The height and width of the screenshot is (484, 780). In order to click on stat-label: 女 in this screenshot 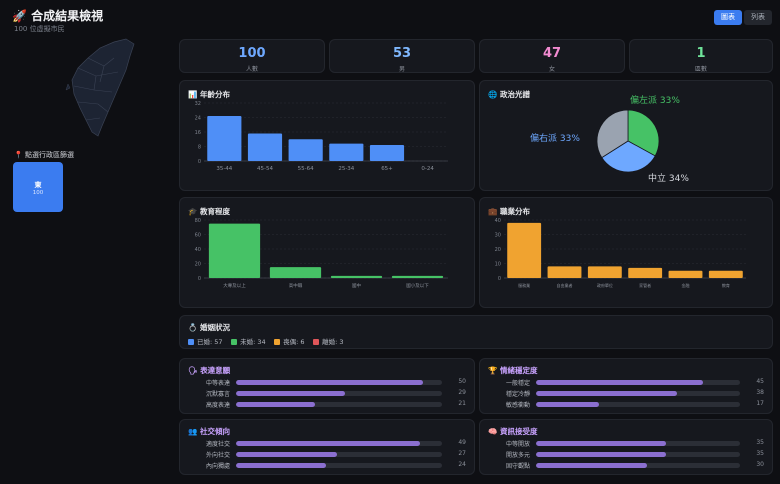, I will do `click(551, 69)`.